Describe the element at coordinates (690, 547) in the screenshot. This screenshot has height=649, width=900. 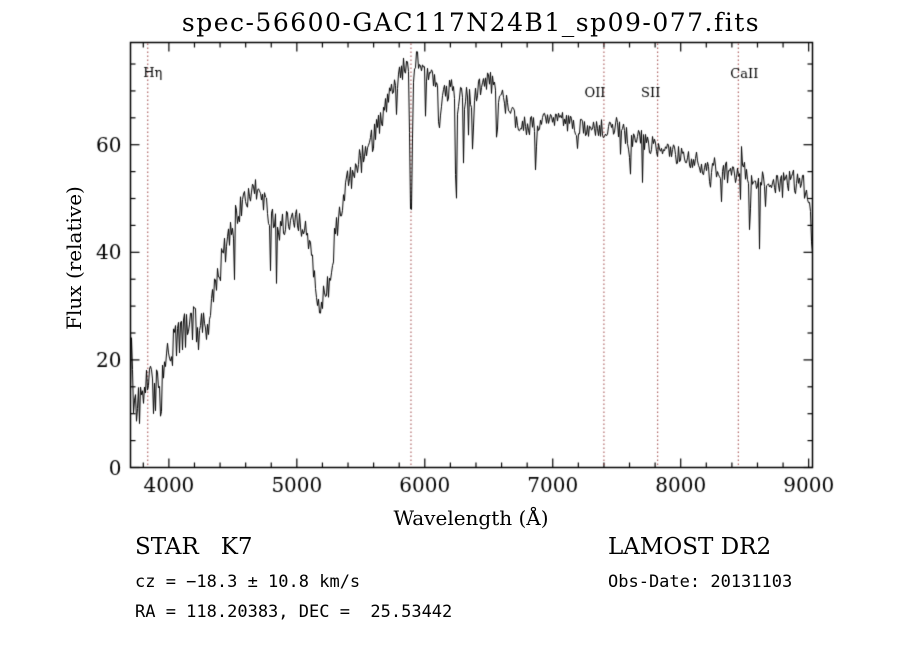
I see `survey-release-label: LAMOST DR2` at that location.